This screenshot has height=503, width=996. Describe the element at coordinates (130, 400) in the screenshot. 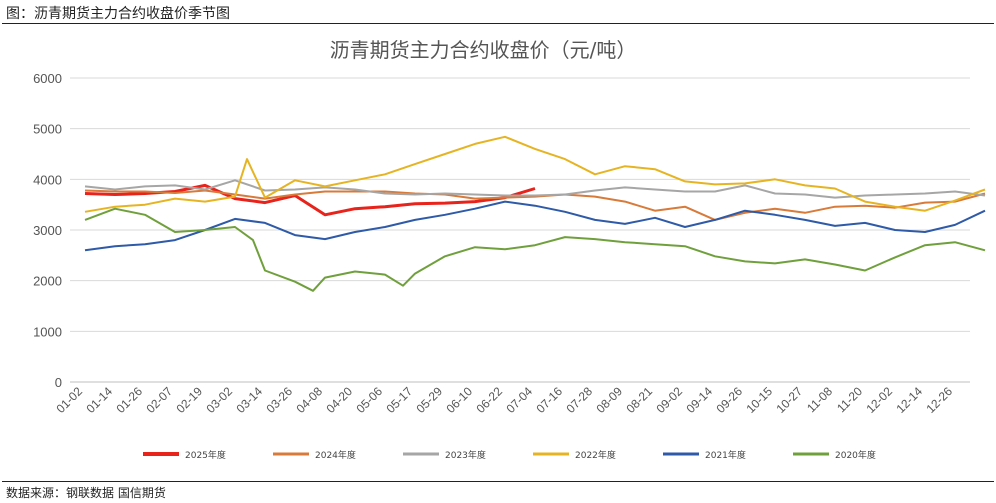

I see `x-tick-label: 01-26` at that location.